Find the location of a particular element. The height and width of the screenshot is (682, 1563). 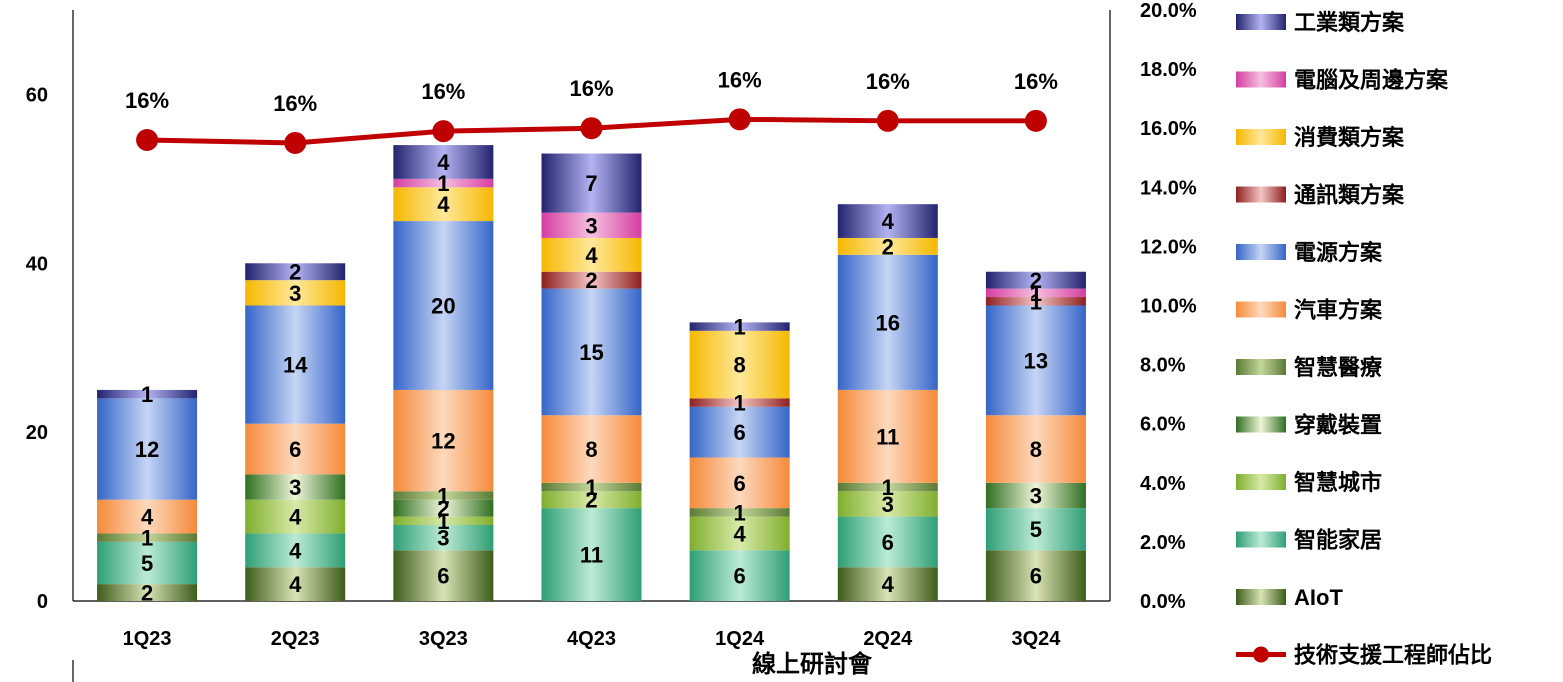

left-y-tick-label: 0 is located at coordinates (42, 602).